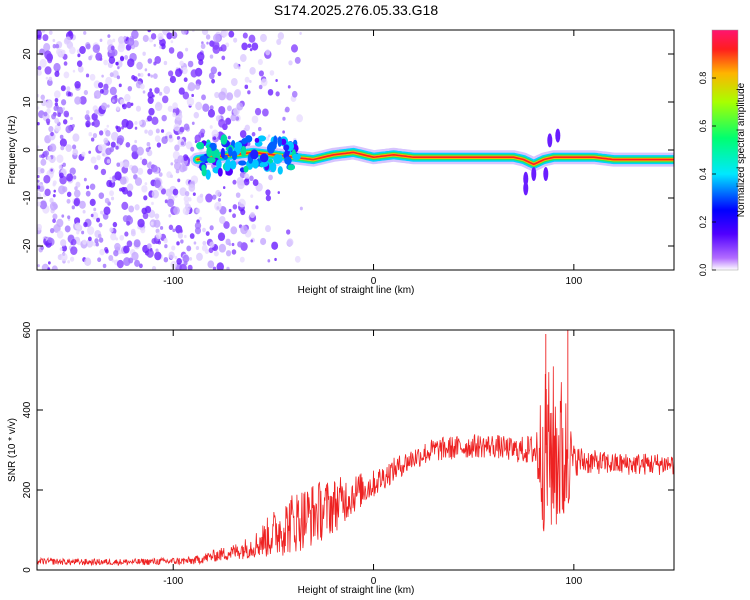  What do you see at coordinates (27, 102) in the screenshot?
I see `top-y-tick-label: 10` at bounding box center [27, 102].